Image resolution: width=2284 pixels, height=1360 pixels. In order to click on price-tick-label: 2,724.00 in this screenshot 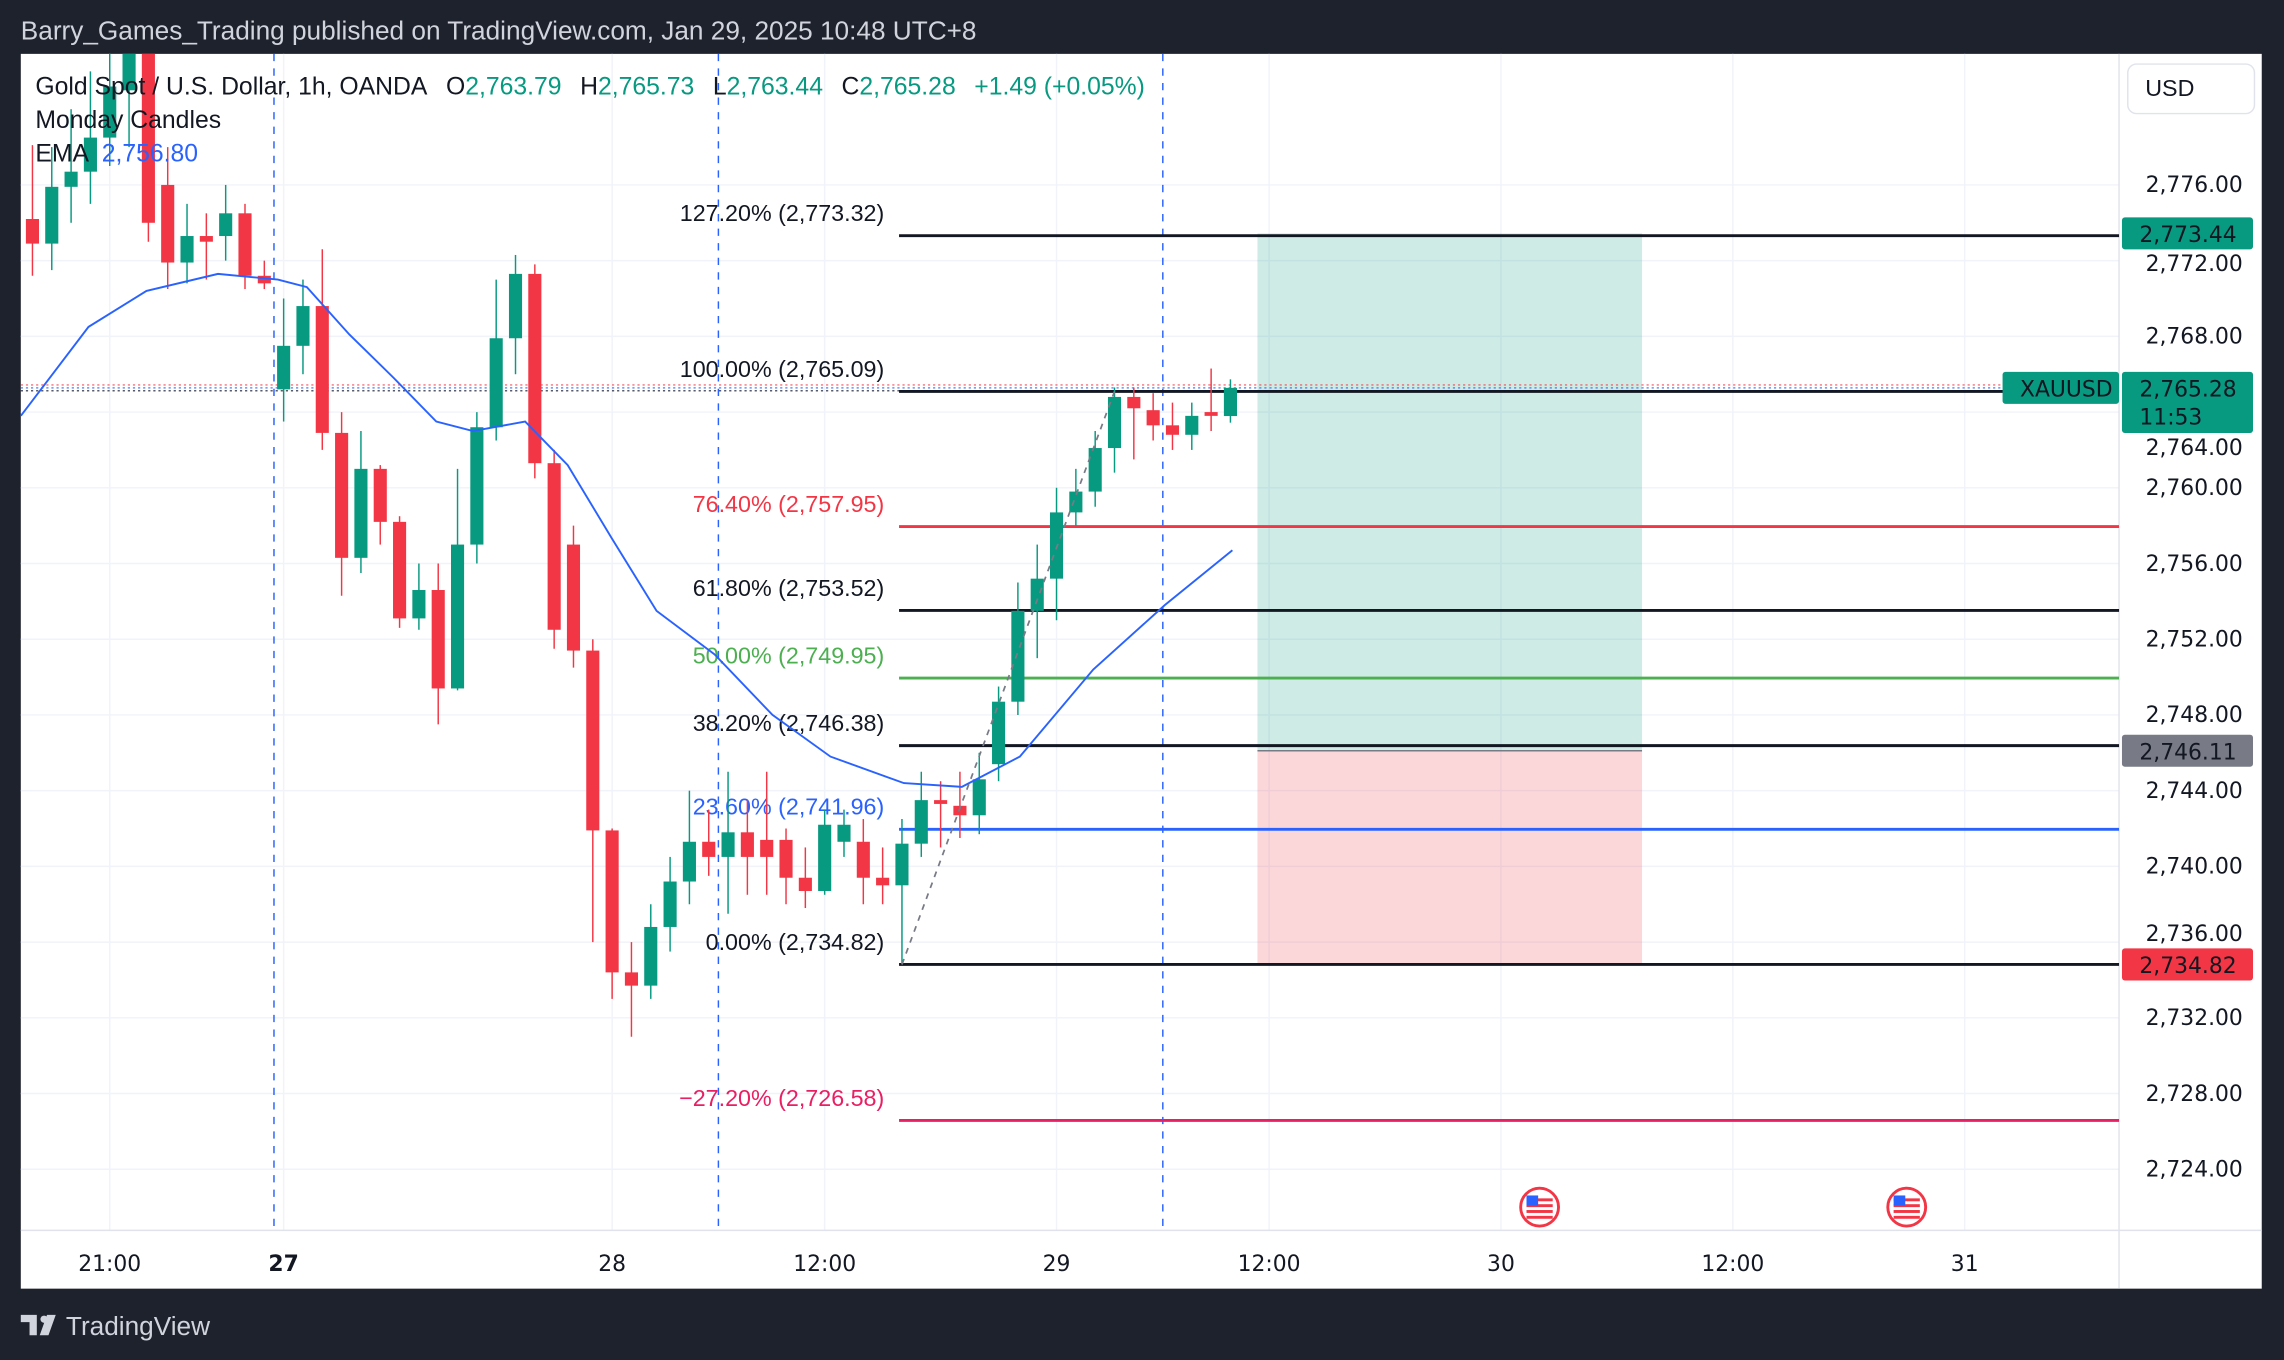, I will do `click(2194, 1170)`.